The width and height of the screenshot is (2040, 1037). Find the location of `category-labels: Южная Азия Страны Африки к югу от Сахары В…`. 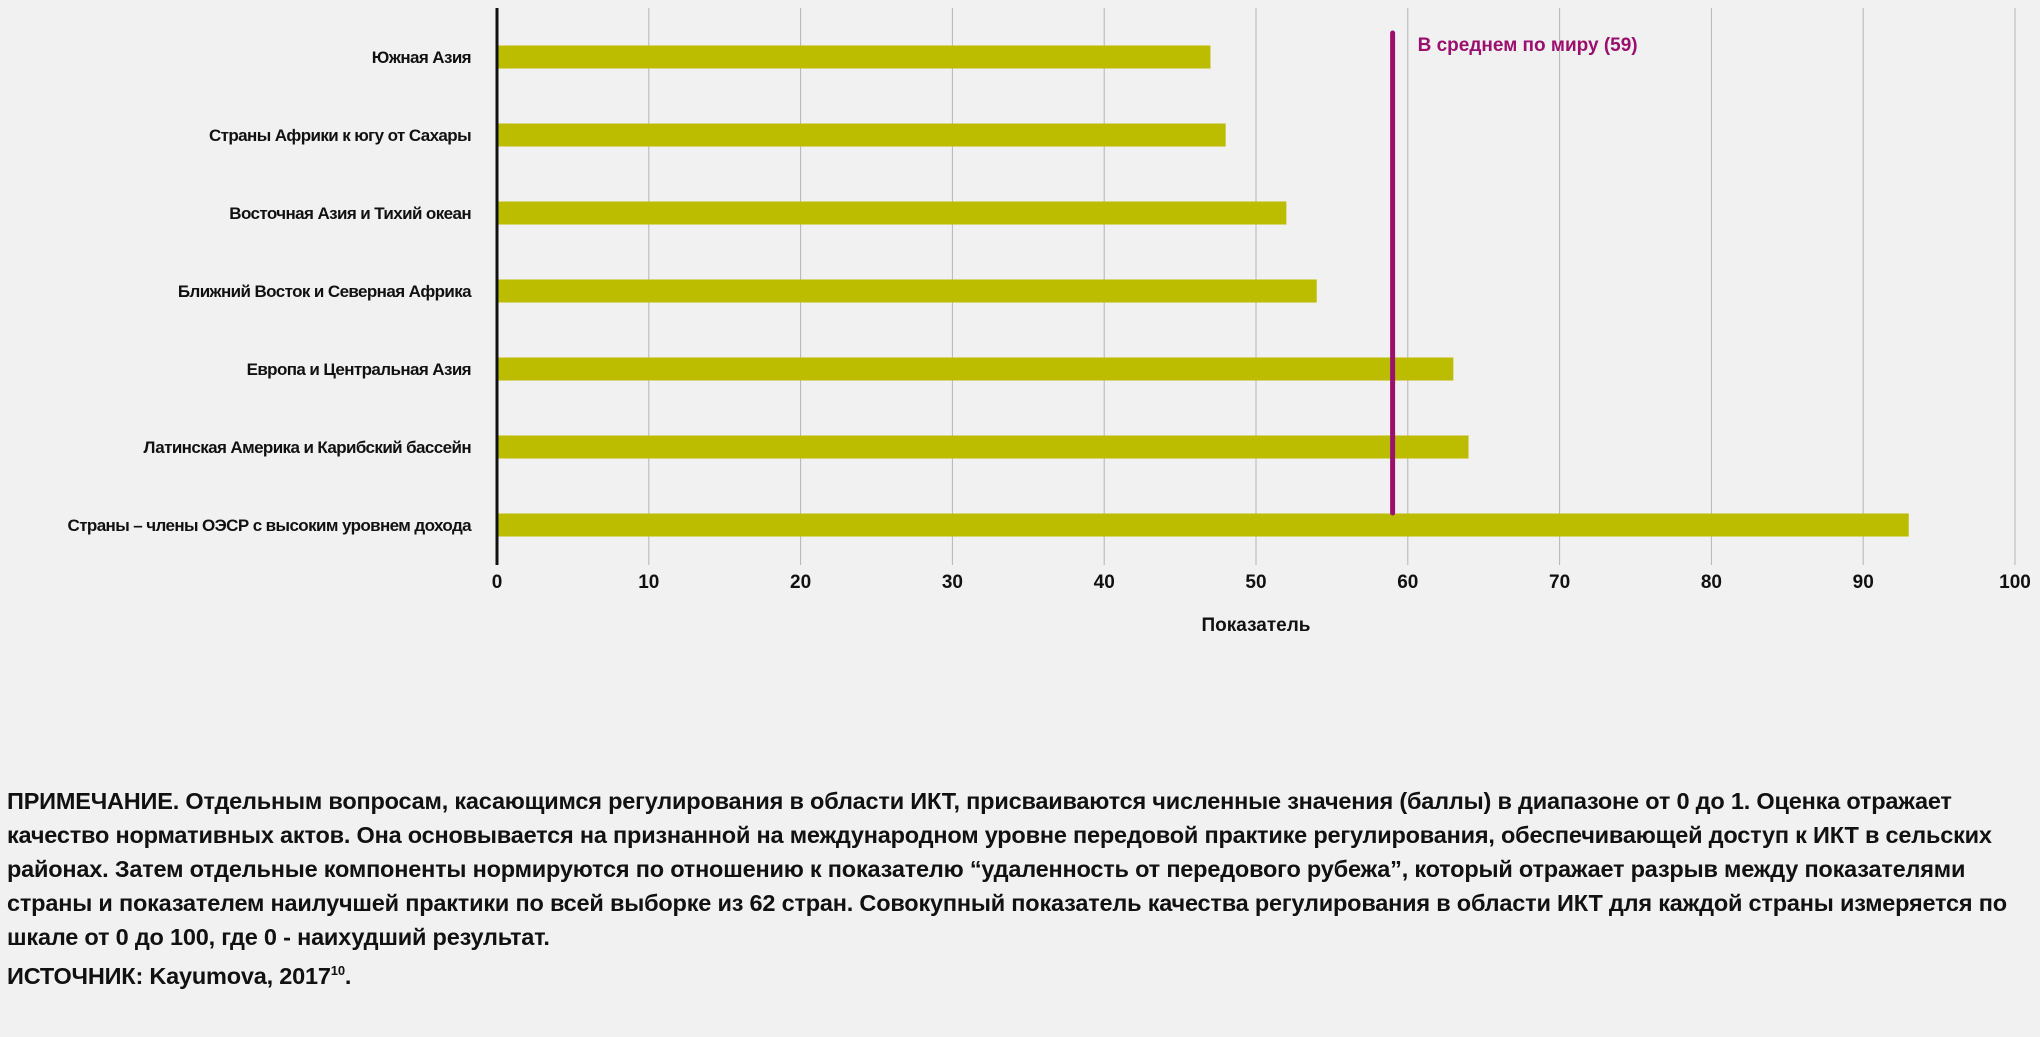

category-labels: Южная Азия Страны Африки к югу от Сахары В… is located at coordinates (270, 291).